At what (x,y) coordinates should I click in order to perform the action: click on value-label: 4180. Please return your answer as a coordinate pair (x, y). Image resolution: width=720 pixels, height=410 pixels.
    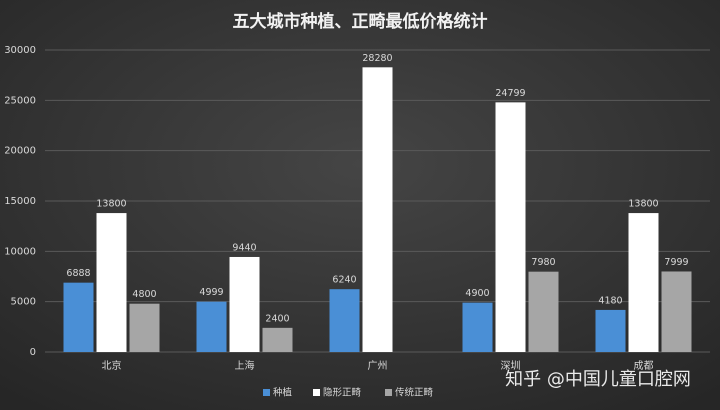
    Looking at the image, I should click on (610, 300).